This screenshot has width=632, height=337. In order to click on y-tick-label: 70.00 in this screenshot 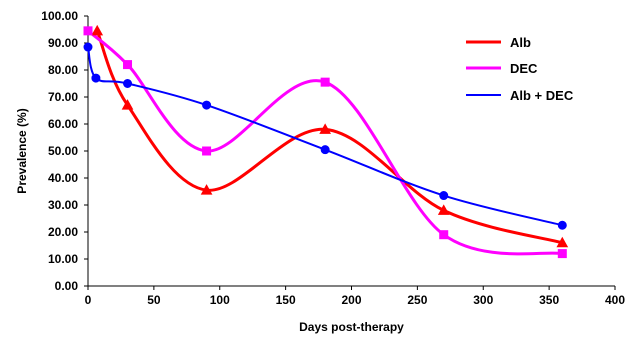, I will do `click(63, 97)`.